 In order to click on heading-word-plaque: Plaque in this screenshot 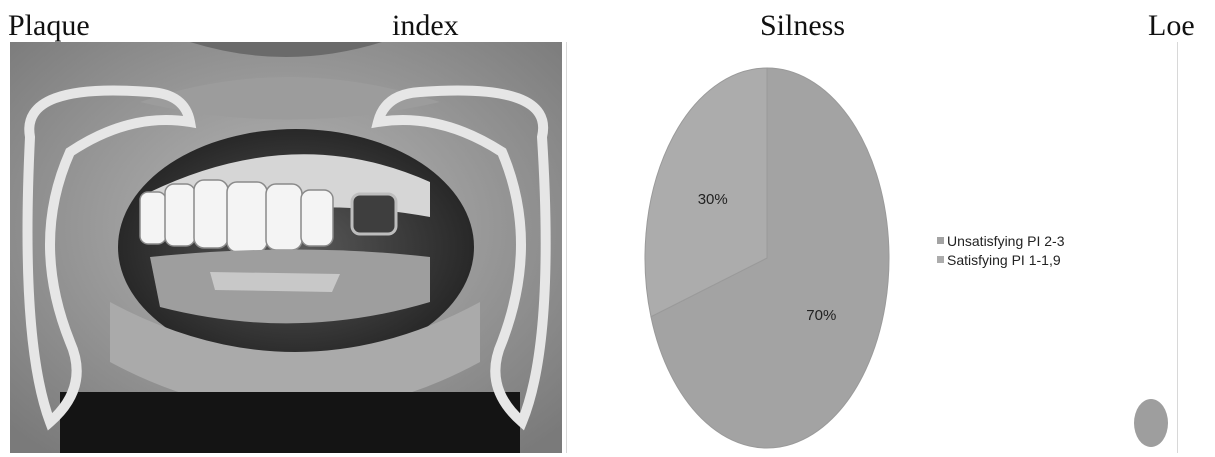, I will do `click(49, 25)`.